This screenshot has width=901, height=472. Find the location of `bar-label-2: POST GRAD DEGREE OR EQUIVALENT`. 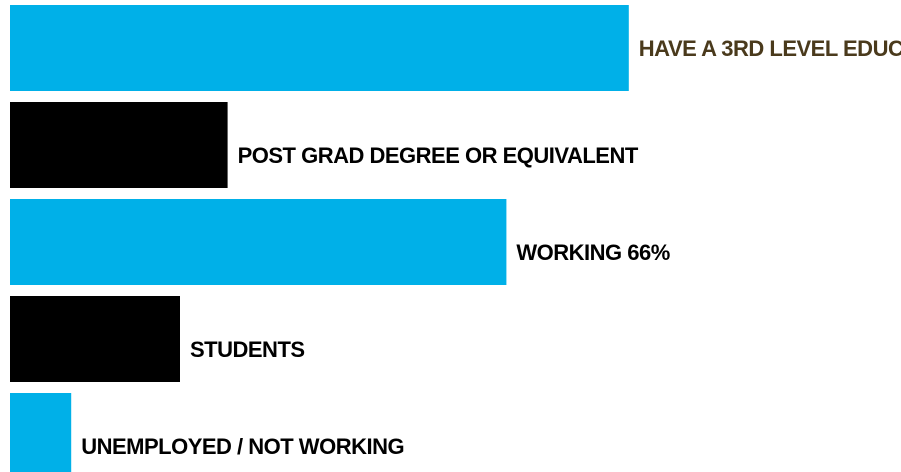

bar-label-2: POST GRAD DEGREE OR EQUIVALENT is located at coordinates (438, 155).